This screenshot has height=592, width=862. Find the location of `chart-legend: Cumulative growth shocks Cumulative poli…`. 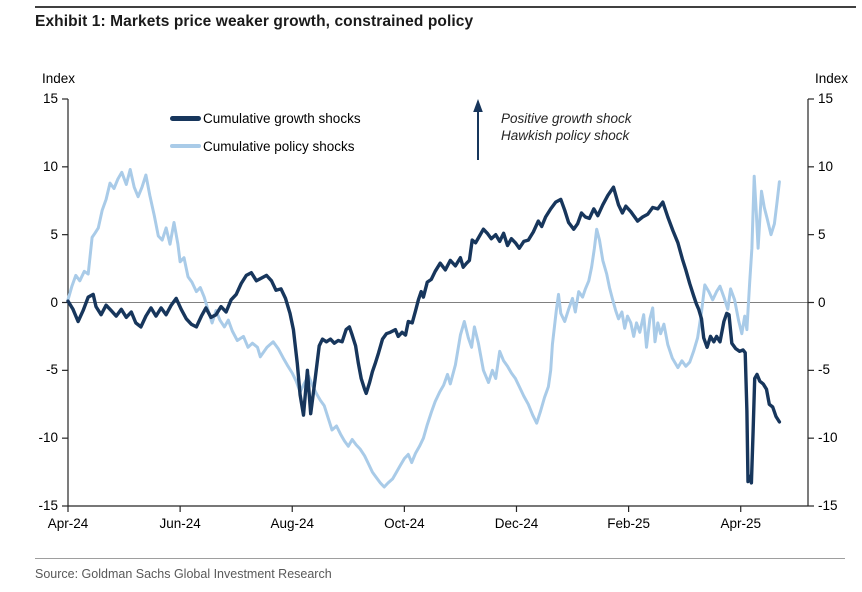

chart-legend: Cumulative growth shocks Cumulative poli… is located at coordinates (265, 132).